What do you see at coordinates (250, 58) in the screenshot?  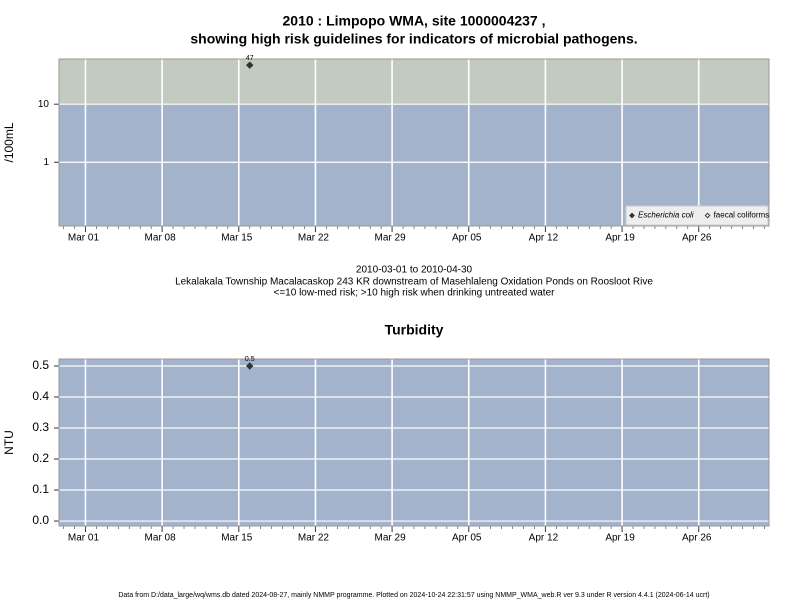 I see `data-label: 47` at bounding box center [250, 58].